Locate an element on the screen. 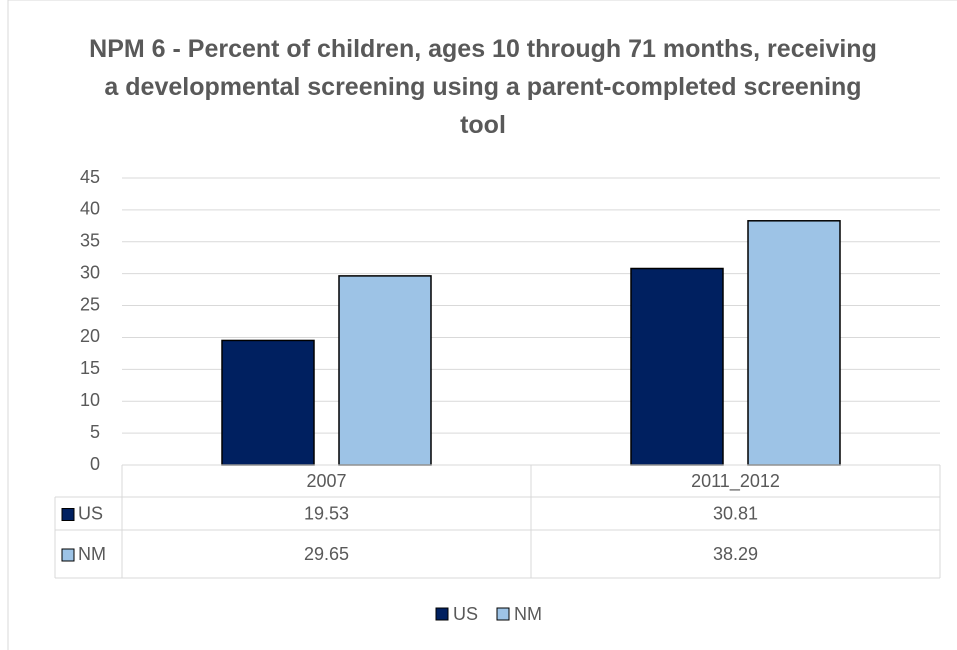 The width and height of the screenshot is (957, 650). y-tick-label: 20 is located at coordinates (90, 336).